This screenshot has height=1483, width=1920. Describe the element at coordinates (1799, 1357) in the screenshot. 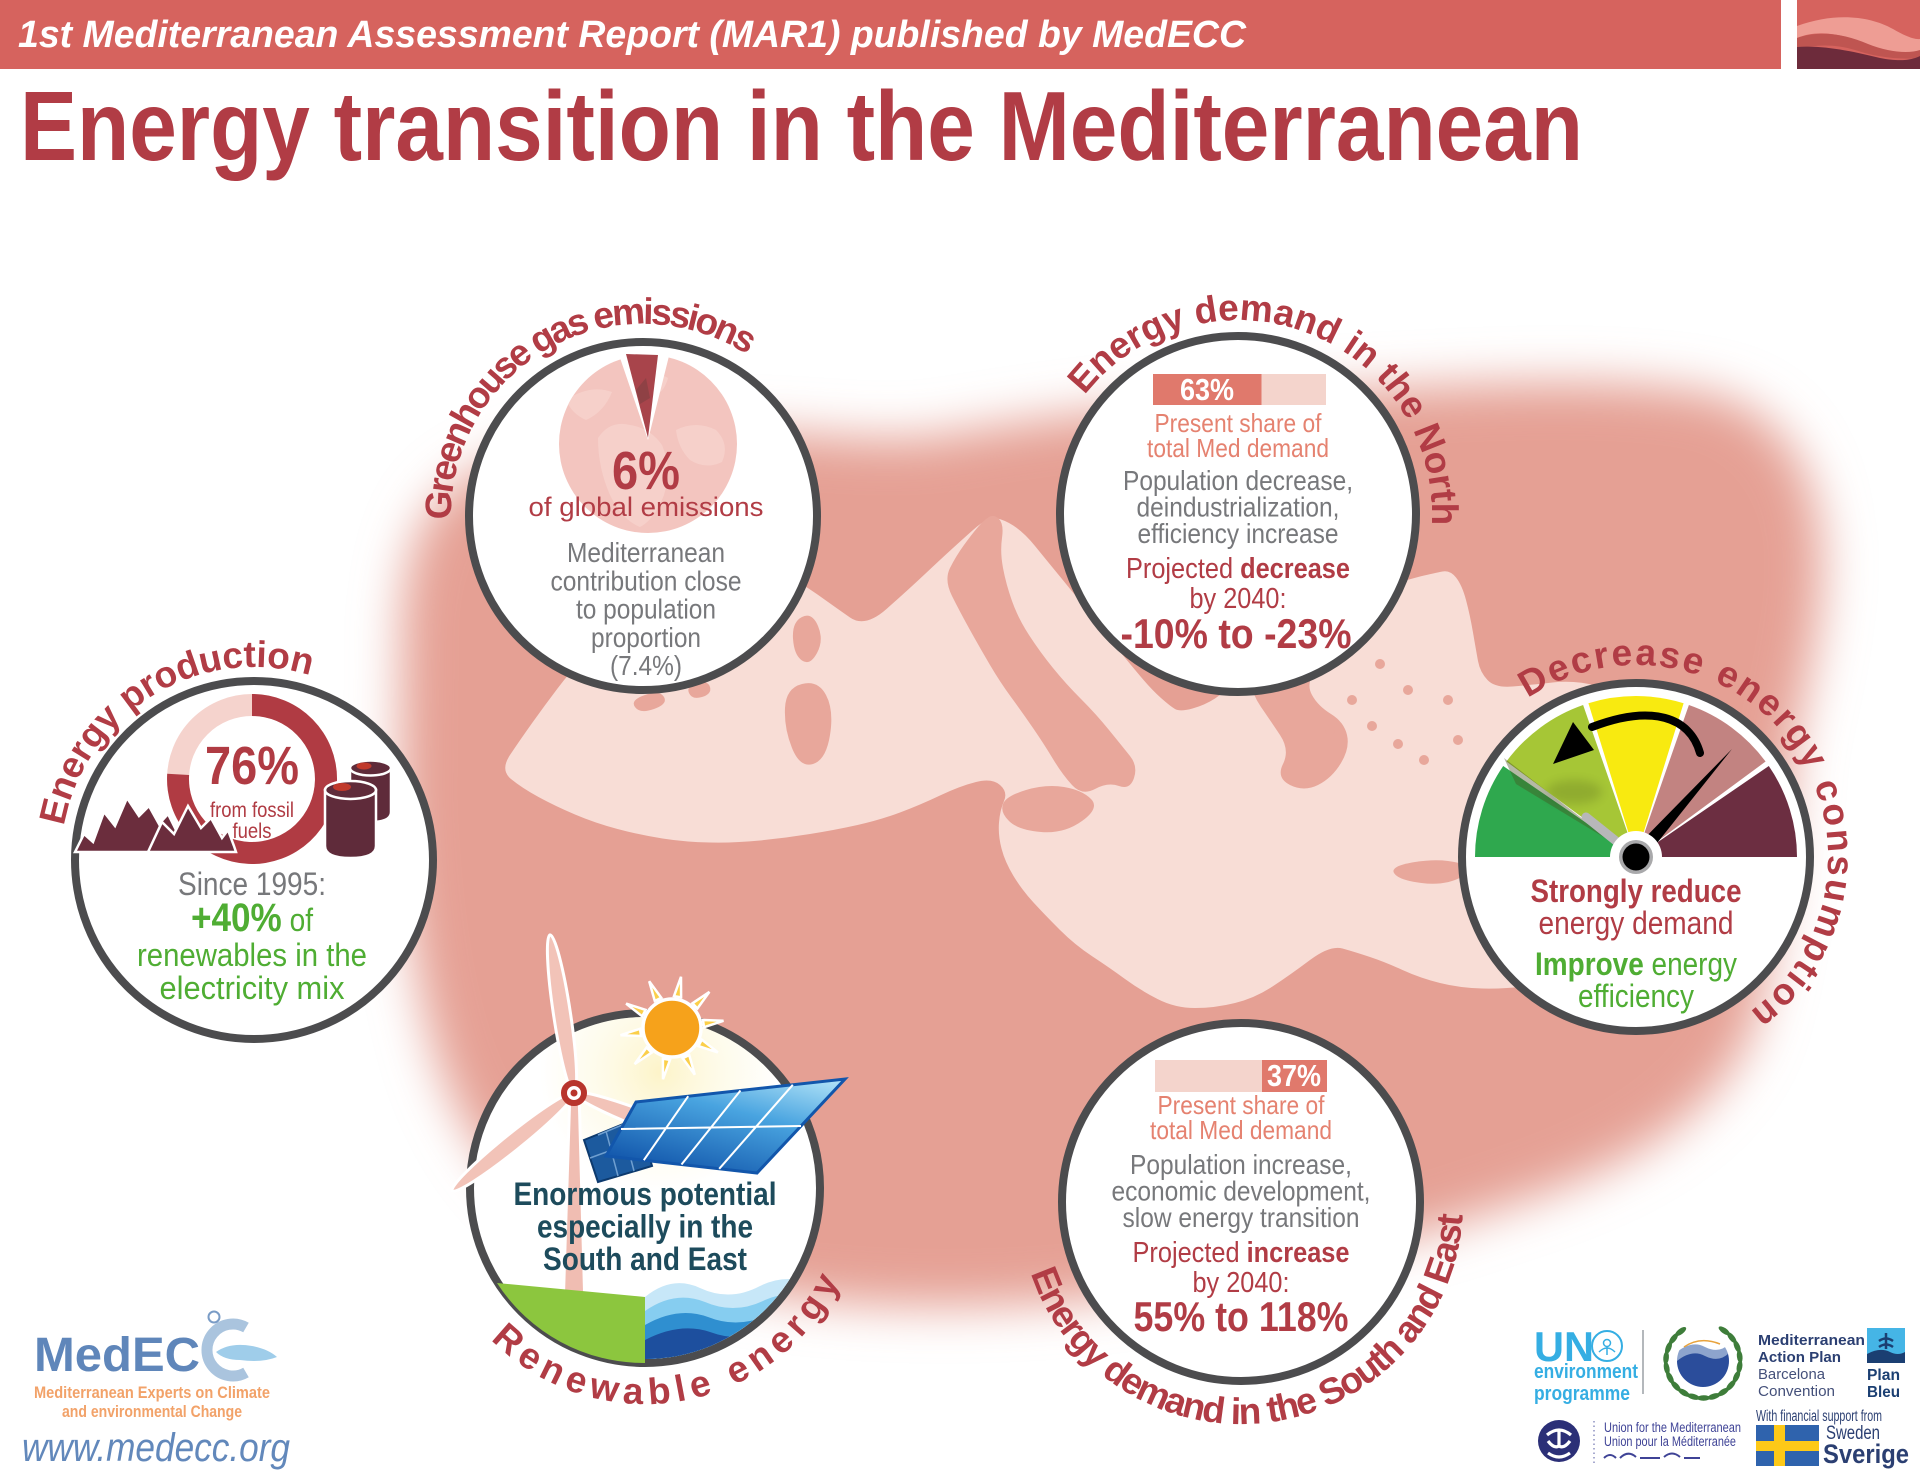

I see `svg-text: Action Plan` at that location.